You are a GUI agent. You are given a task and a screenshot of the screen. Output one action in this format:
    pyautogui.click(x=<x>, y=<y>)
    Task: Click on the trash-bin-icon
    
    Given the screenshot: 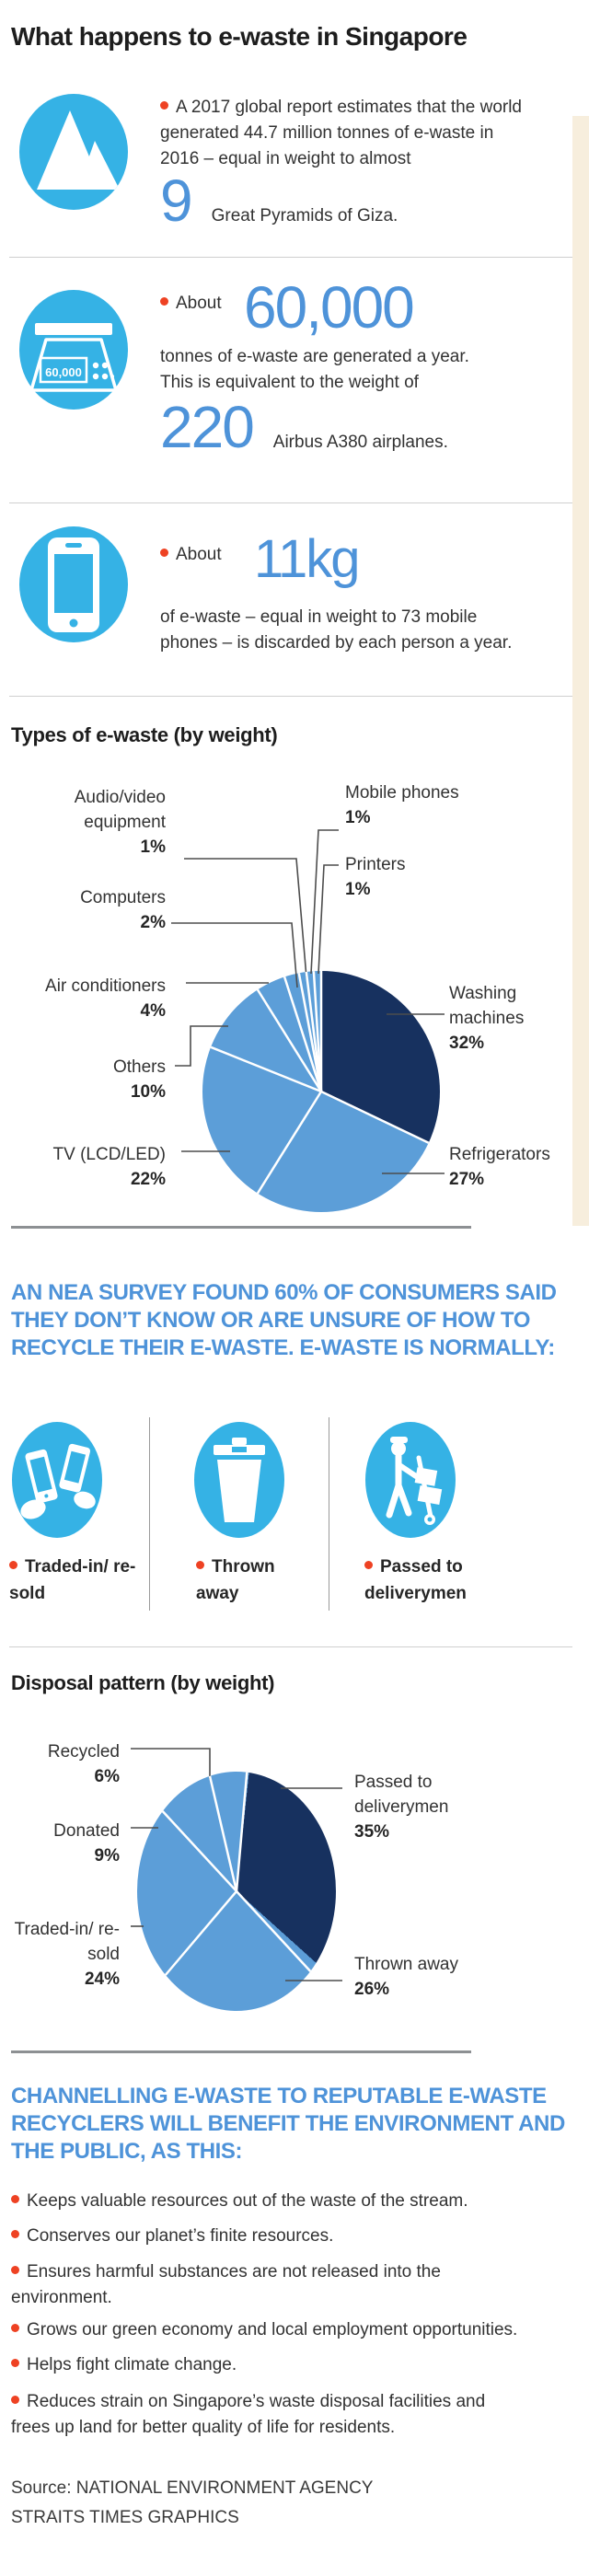 What is the action you would take?
    pyautogui.click(x=239, y=1480)
    